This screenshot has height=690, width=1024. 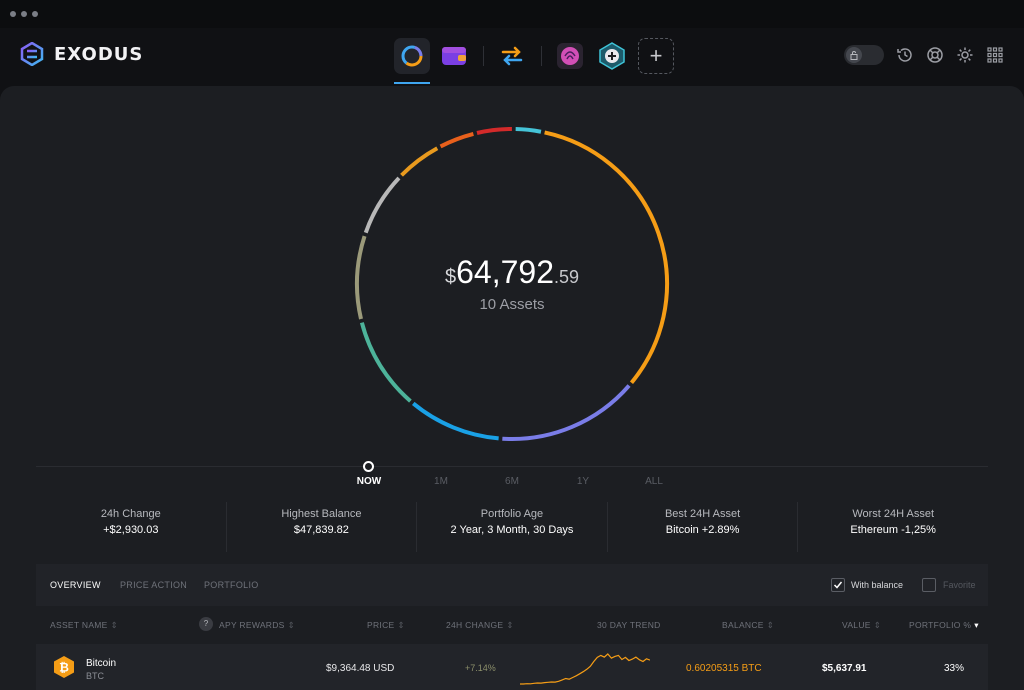 I want to click on range-1y: 1Y, so click(x=583, y=481).